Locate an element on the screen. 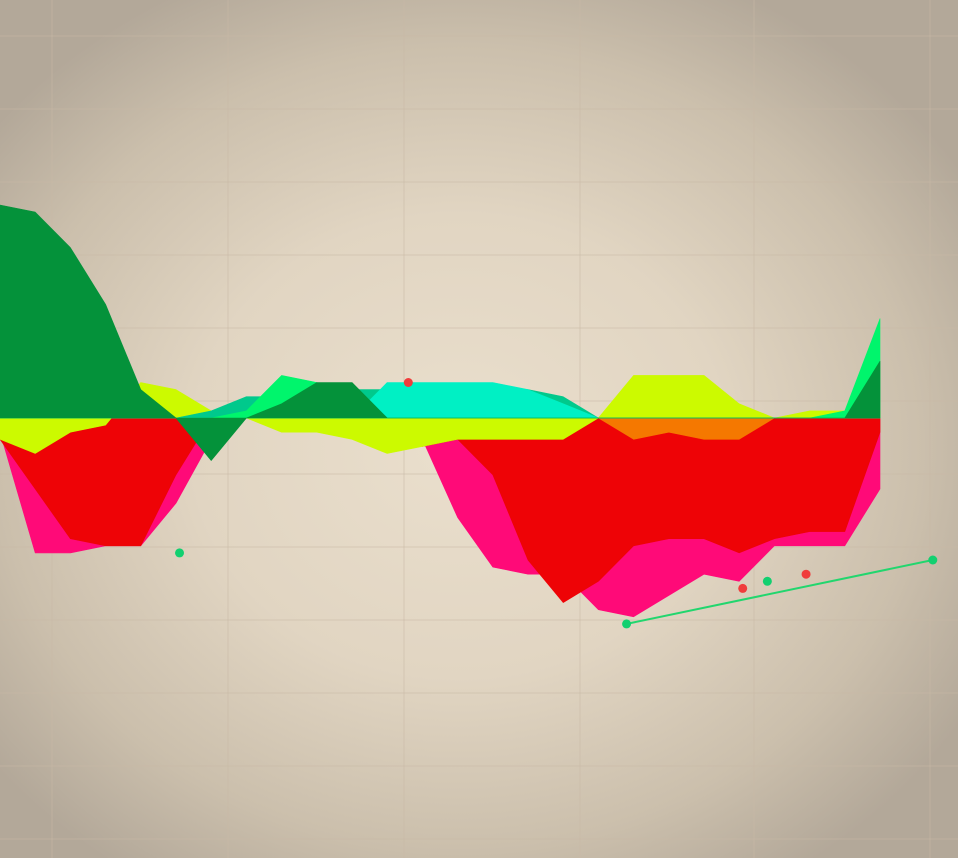  trend-line is located at coordinates (780, 592).